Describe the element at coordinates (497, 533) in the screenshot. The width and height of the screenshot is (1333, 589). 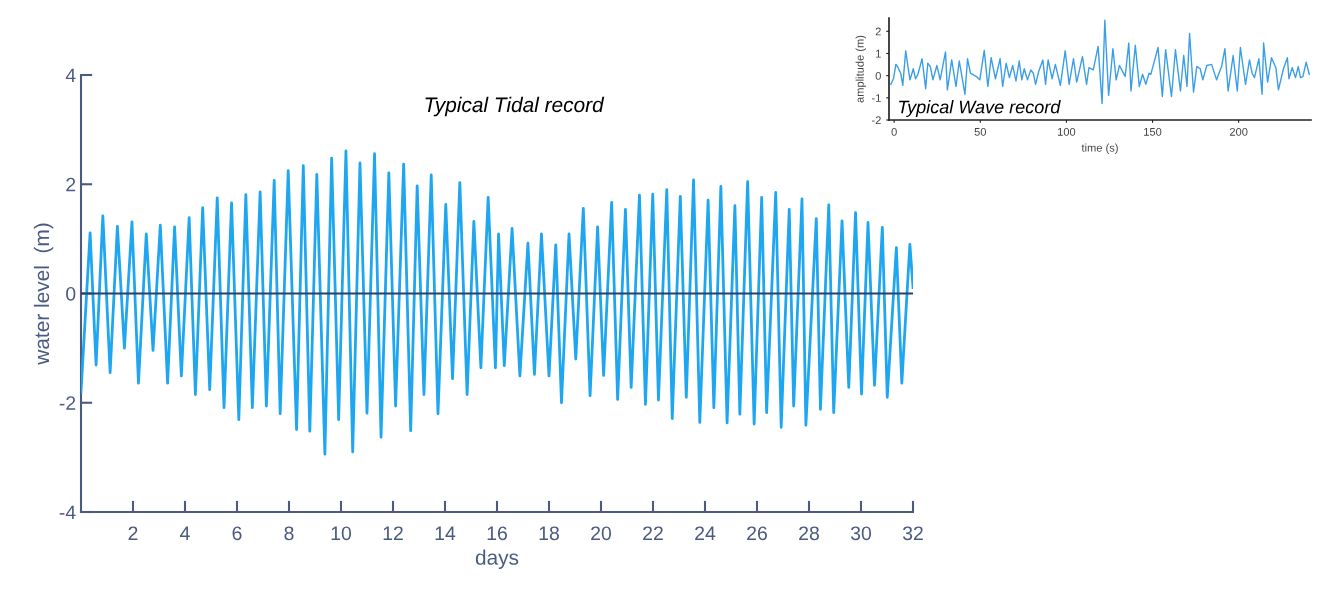
I see `x-tick-label: 16` at that location.